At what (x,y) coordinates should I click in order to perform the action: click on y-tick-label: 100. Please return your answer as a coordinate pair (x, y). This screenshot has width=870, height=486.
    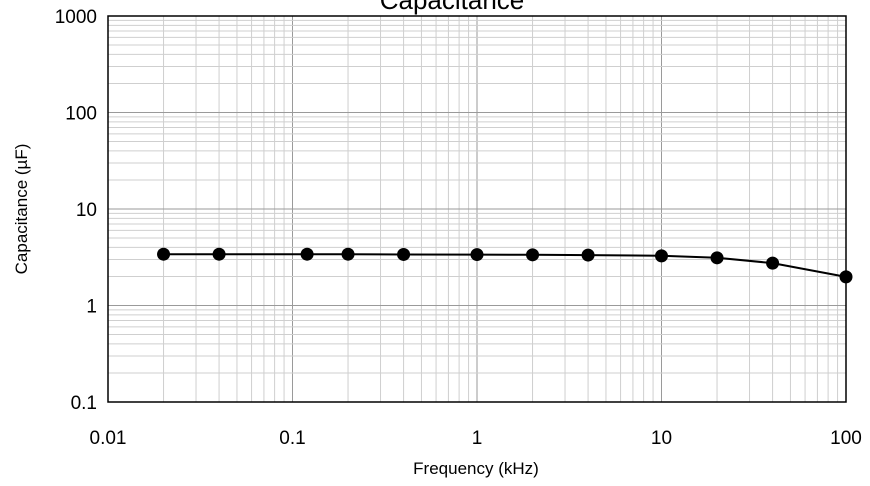
    Looking at the image, I should click on (81, 114).